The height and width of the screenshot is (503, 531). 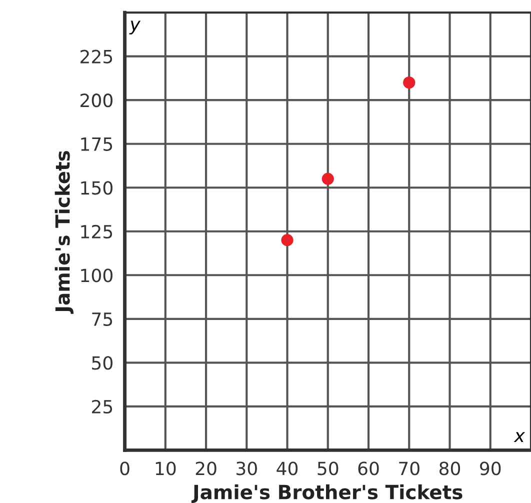 What do you see at coordinates (449, 469) in the screenshot?
I see `x-tick-label: 80` at bounding box center [449, 469].